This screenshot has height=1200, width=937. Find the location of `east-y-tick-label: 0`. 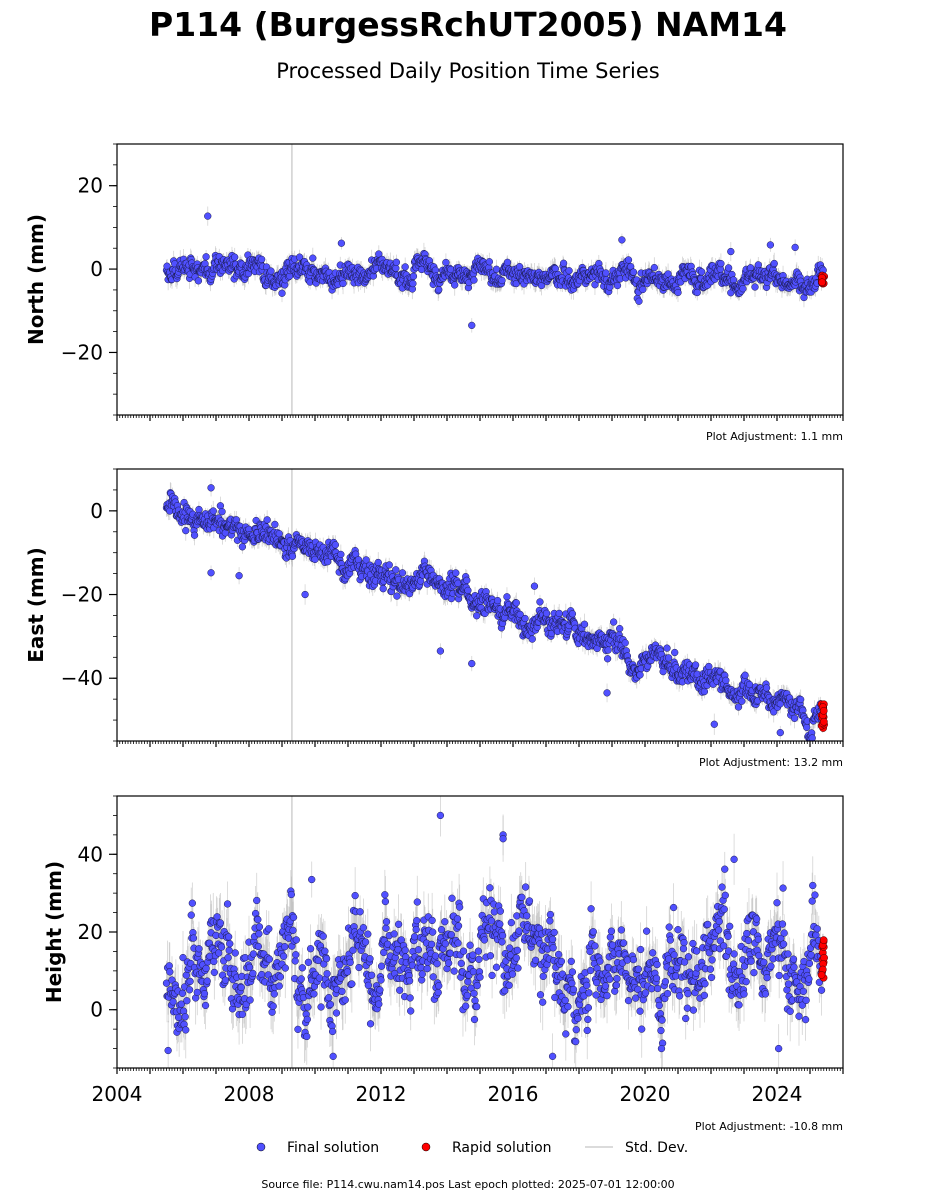

east-y-tick-label: 0 is located at coordinates (96, 511).